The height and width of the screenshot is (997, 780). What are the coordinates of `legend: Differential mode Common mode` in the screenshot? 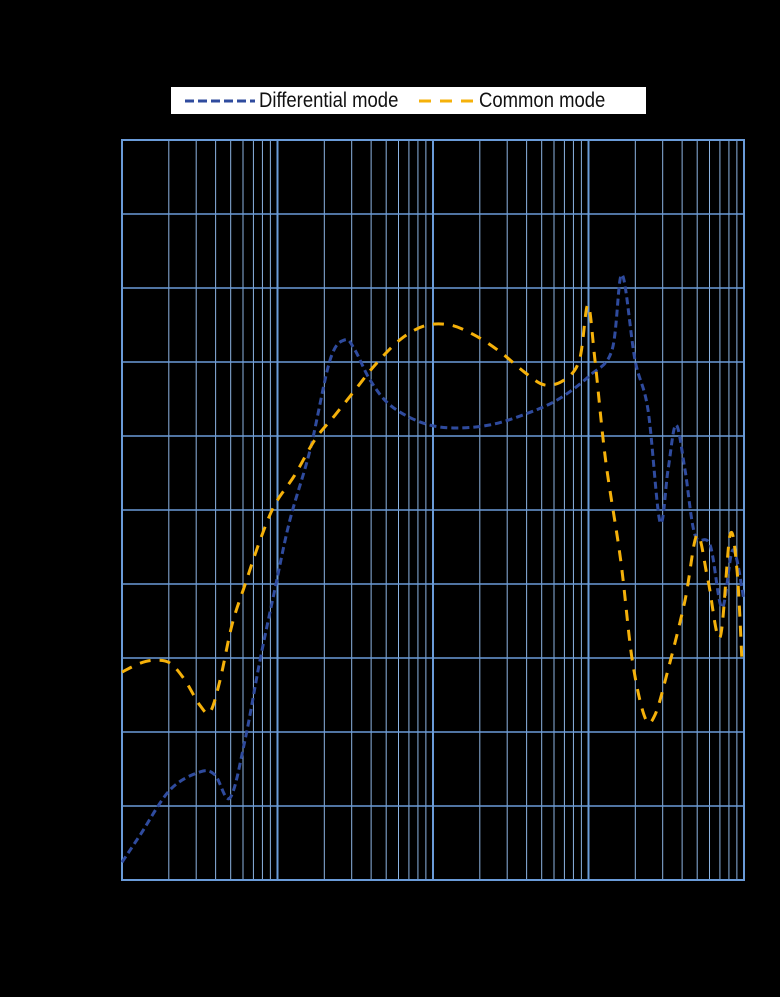 It's located at (408, 100).